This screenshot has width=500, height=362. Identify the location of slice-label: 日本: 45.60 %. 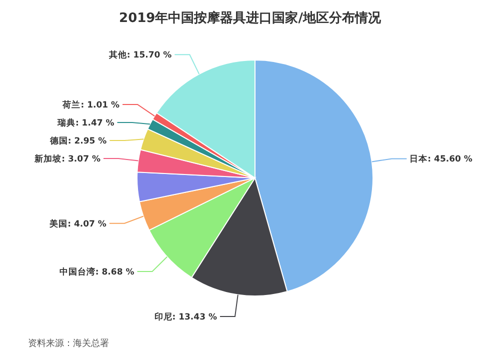
(441, 159).